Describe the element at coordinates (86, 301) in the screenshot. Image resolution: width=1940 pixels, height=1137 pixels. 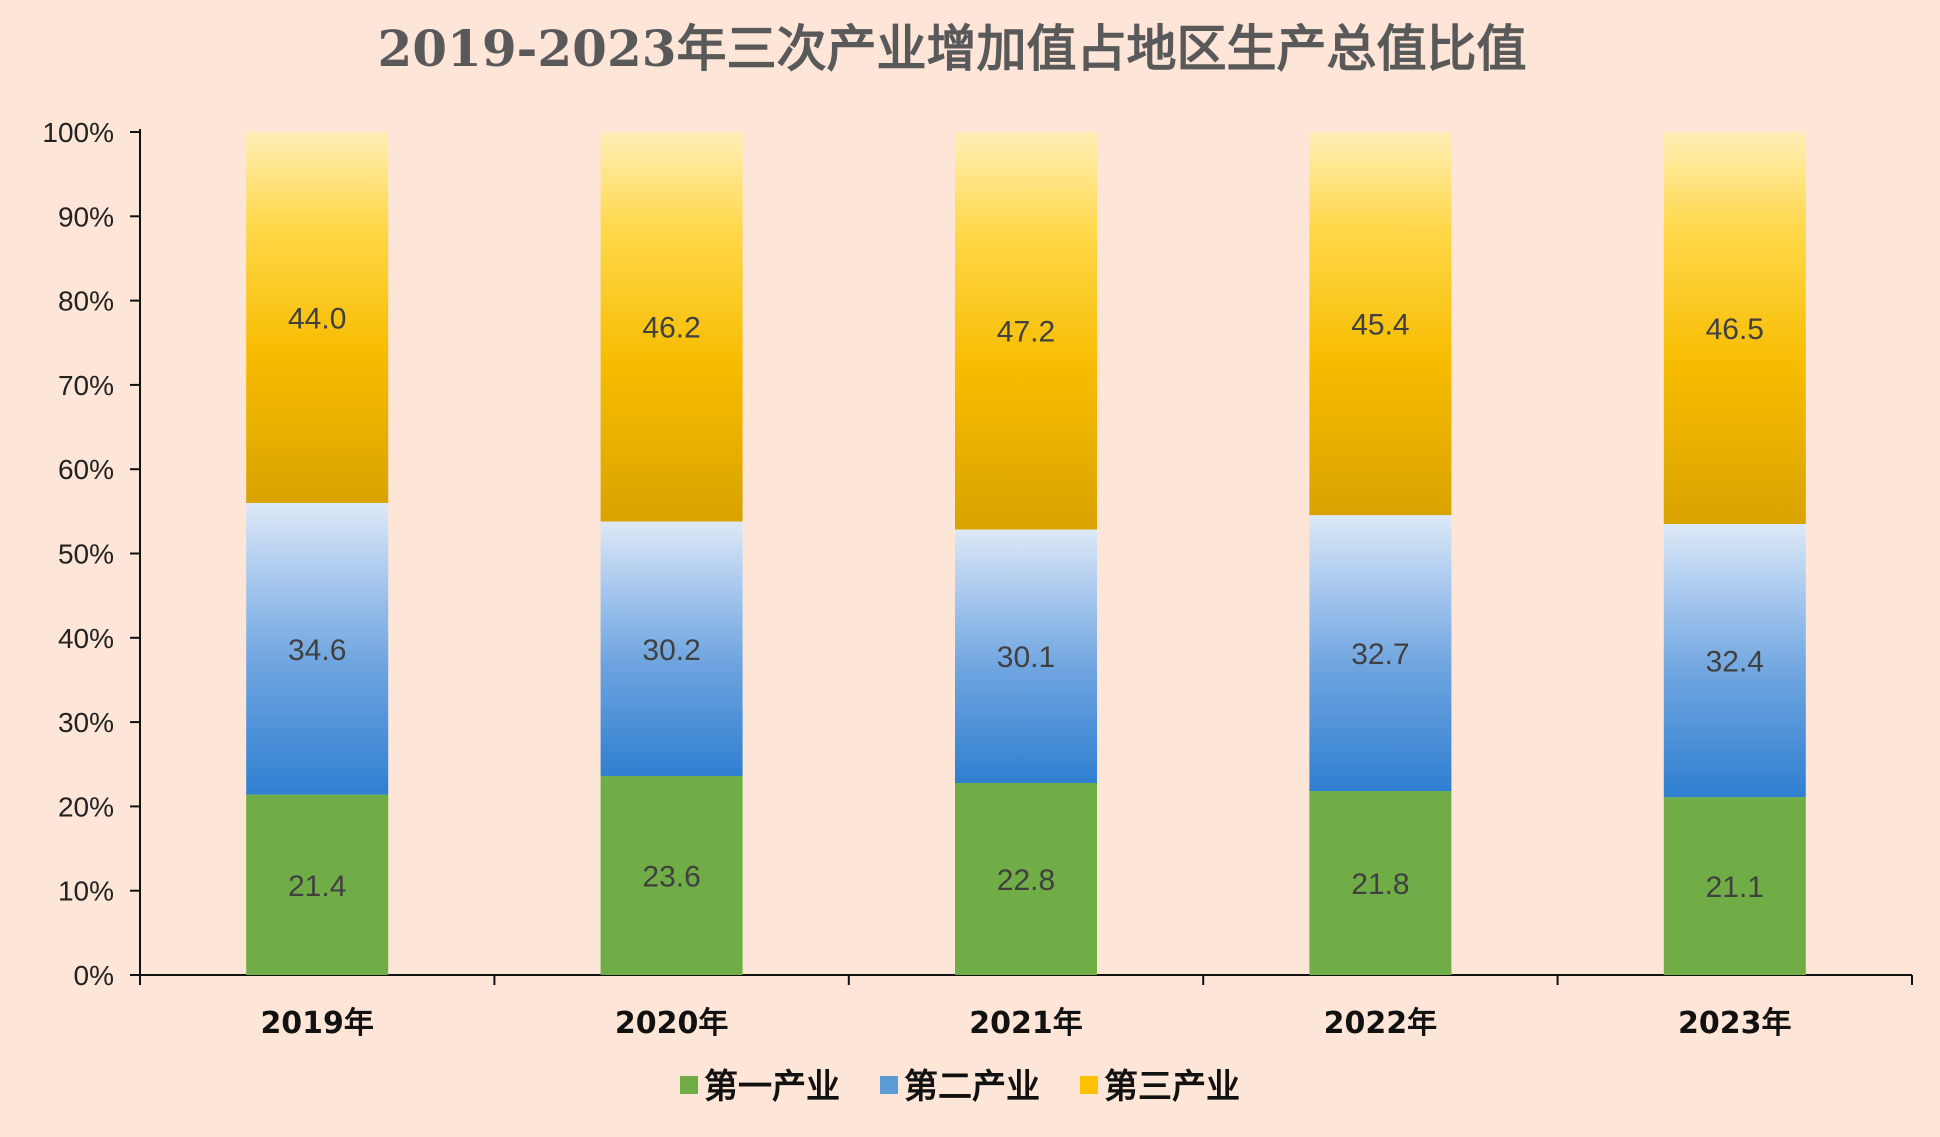
I see `y-tick-label: 80%` at that location.